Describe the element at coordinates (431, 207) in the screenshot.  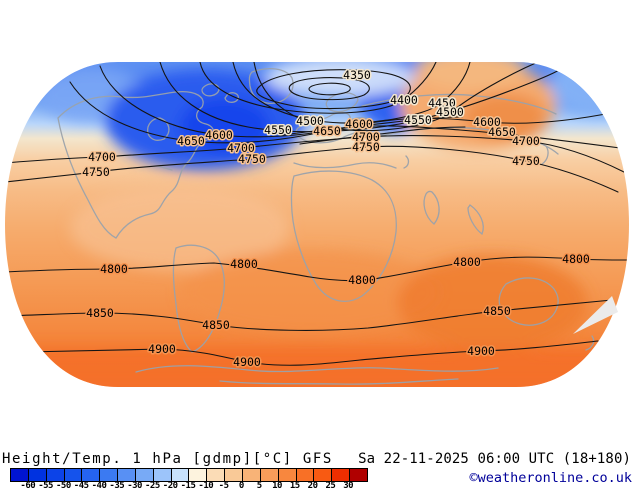
I see `coastline-india` at that location.